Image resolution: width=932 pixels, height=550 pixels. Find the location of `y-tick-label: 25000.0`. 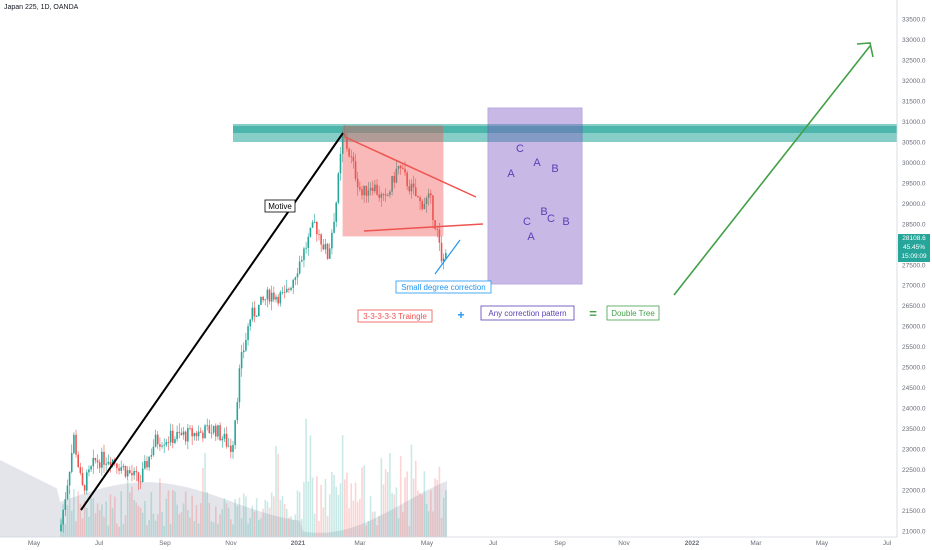

y-tick-label: 25000.0 is located at coordinates (914, 368).